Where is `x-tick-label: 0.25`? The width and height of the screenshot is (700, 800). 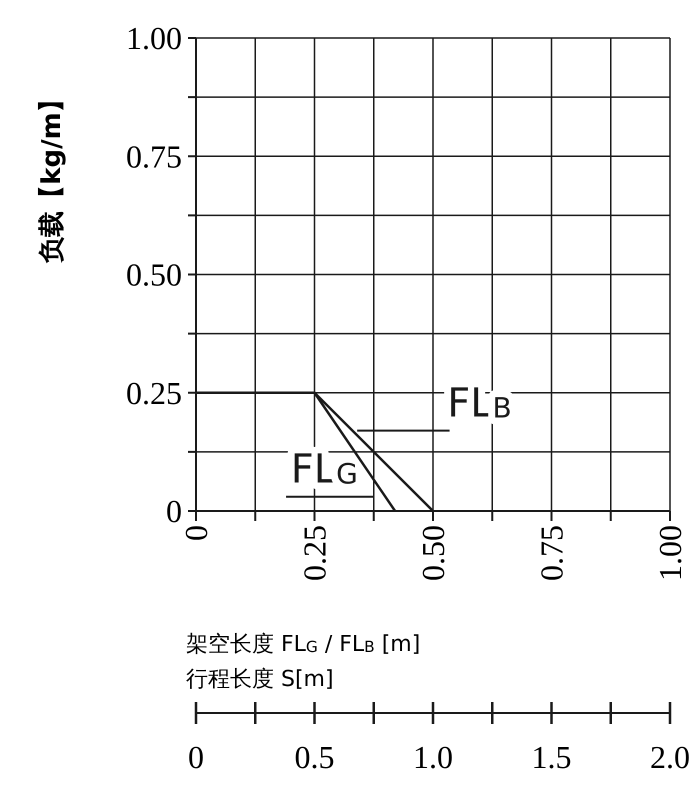
x-tick-label: 0.25 is located at coordinates (314, 553).